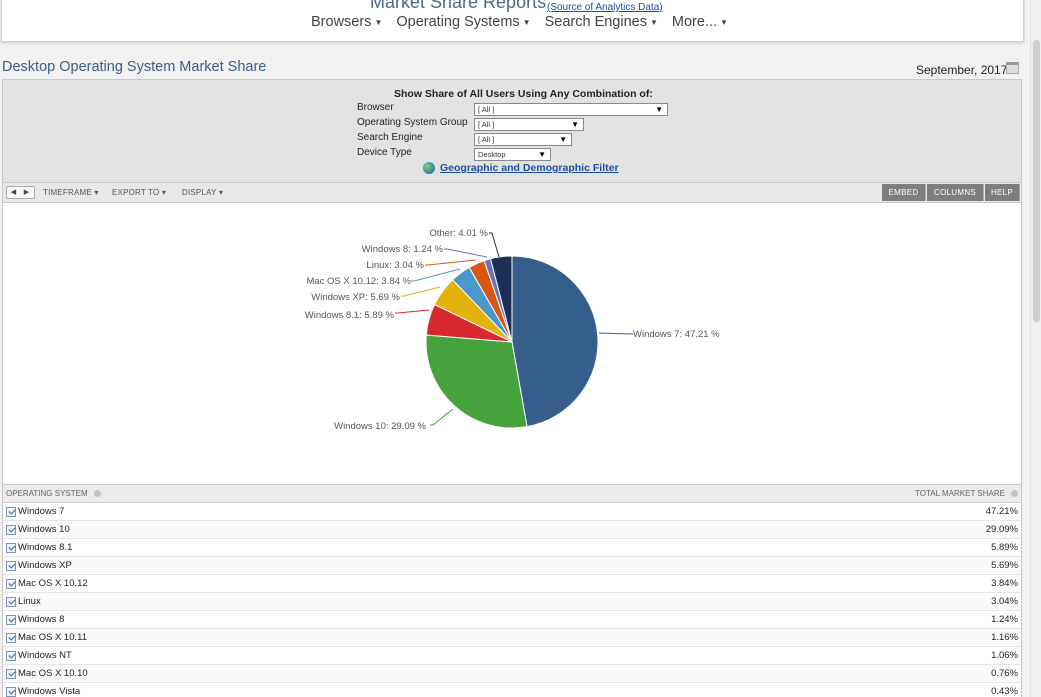  Describe the element at coordinates (1004, 691) in the screenshot. I see `row-share-value: 0.43%` at that location.